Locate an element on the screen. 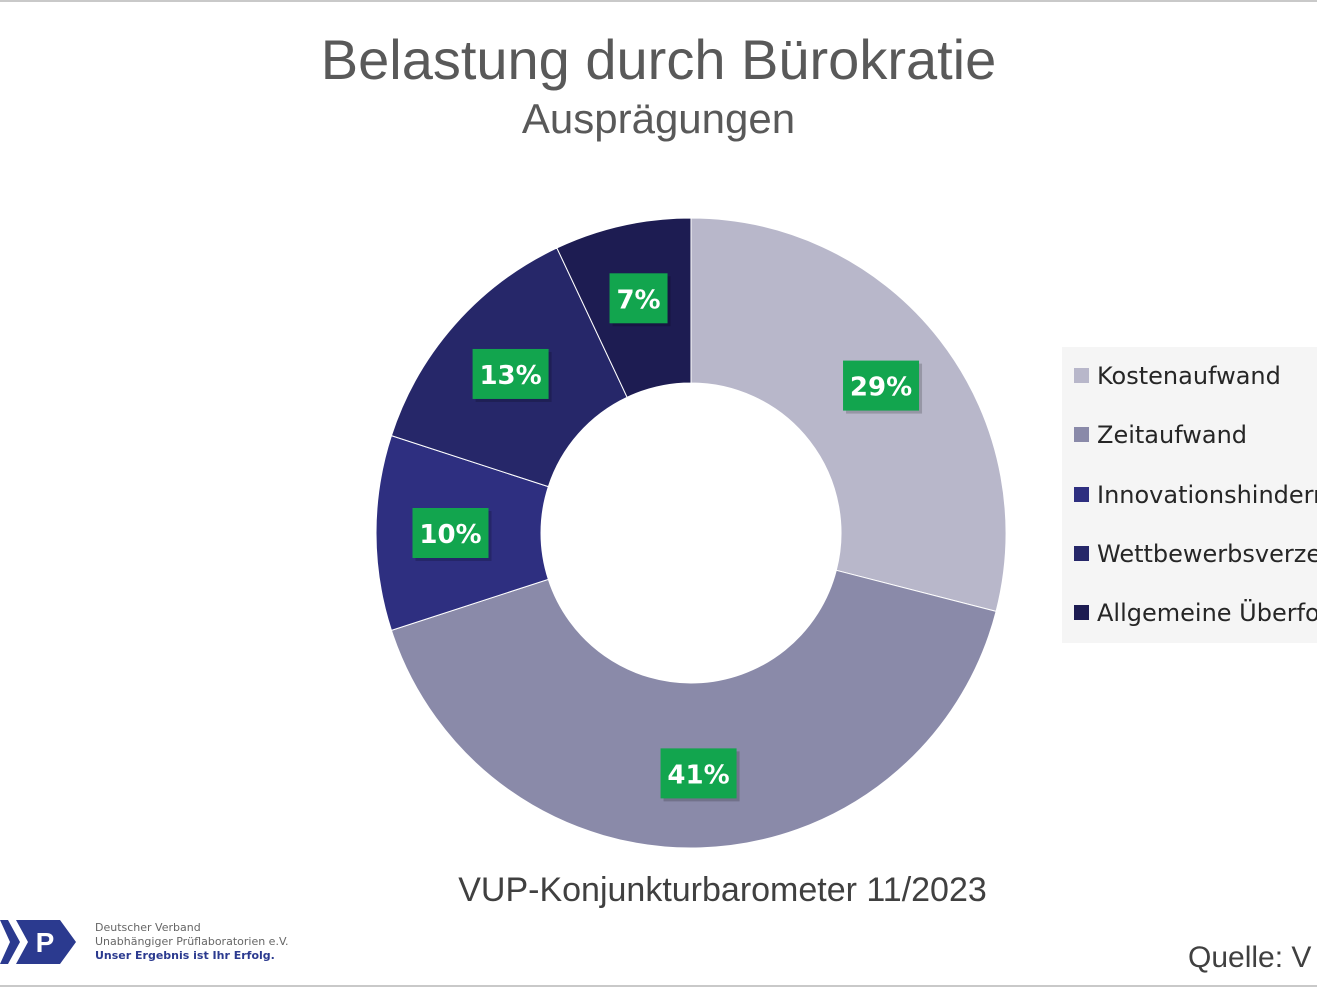  logo-letter: P is located at coordinates (45, 942).